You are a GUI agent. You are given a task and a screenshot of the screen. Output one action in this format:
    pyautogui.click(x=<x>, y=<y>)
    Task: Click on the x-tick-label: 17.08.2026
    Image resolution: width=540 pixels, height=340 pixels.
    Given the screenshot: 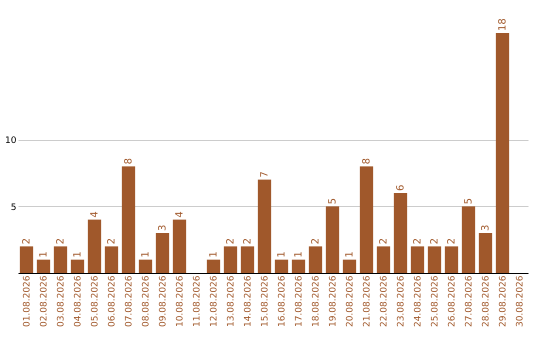 What is the action you would take?
    pyautogui.click(x=299, y=301)
    